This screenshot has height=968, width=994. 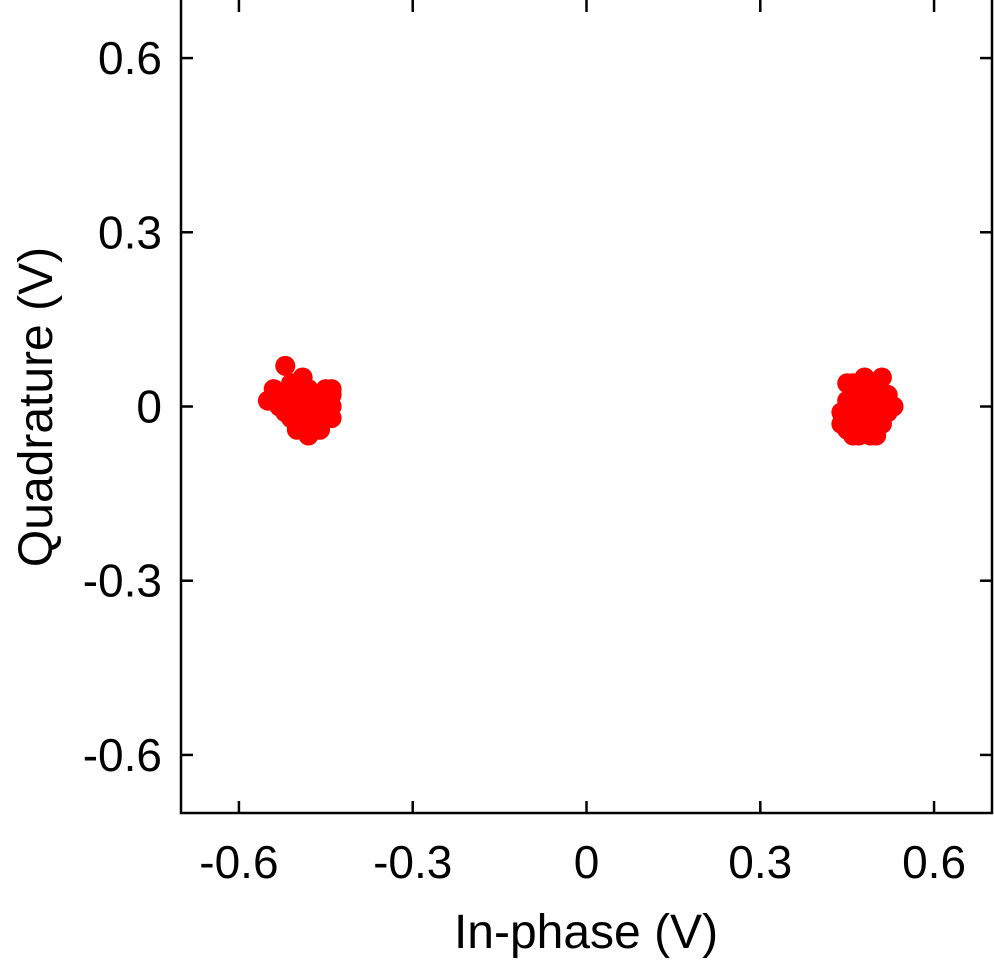 What do you see at coordinates (122, 755) in the screenshot?
I see `y-tick-label: -0.6` at bounding box center [122, 755].